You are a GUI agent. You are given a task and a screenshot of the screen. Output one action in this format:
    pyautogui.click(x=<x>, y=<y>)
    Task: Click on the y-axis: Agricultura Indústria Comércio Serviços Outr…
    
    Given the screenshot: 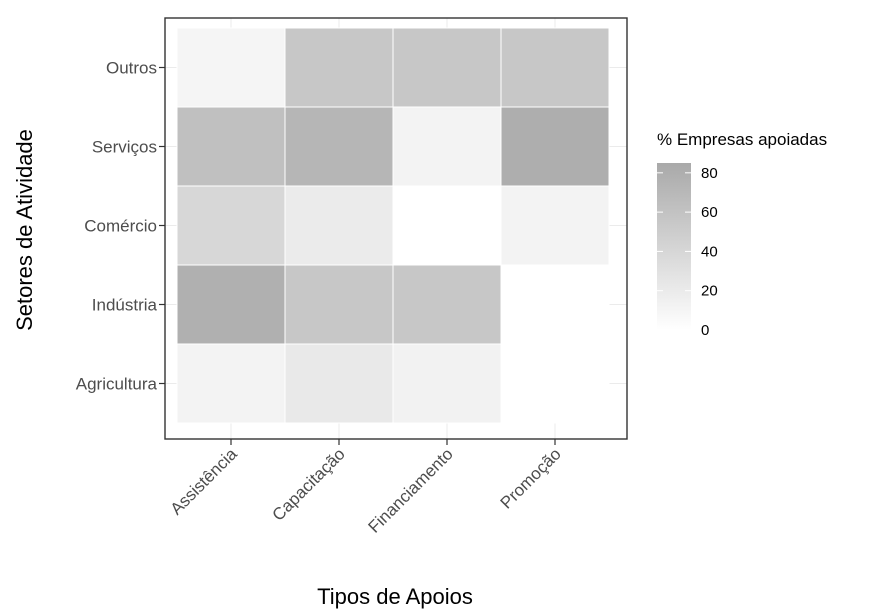 What is the action you would take?
    pyautogui.click(x=120, y=226)
    